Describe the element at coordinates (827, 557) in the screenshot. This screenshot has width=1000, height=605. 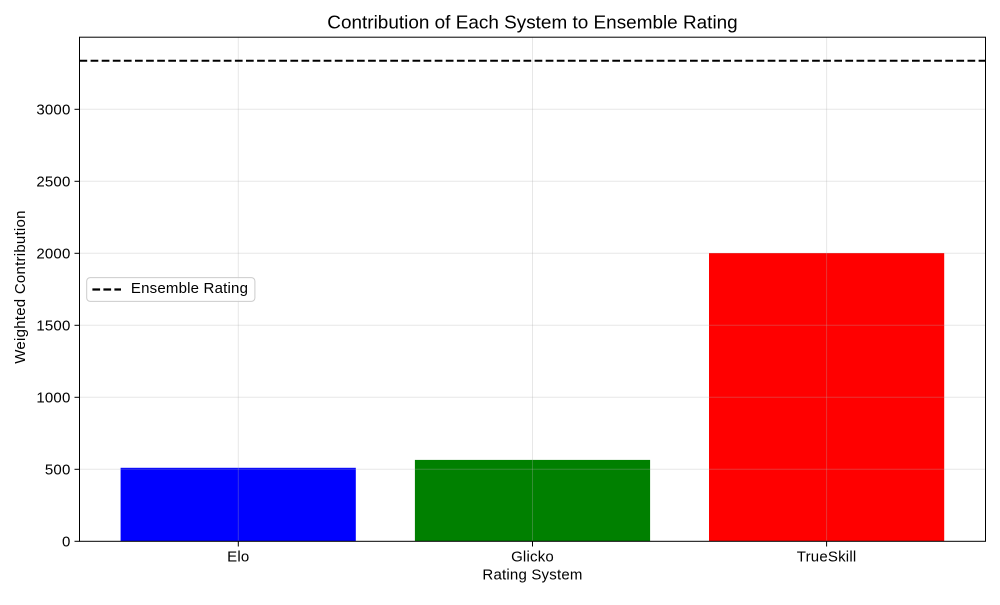
I see `svg-text: TrueSkill` at that location.